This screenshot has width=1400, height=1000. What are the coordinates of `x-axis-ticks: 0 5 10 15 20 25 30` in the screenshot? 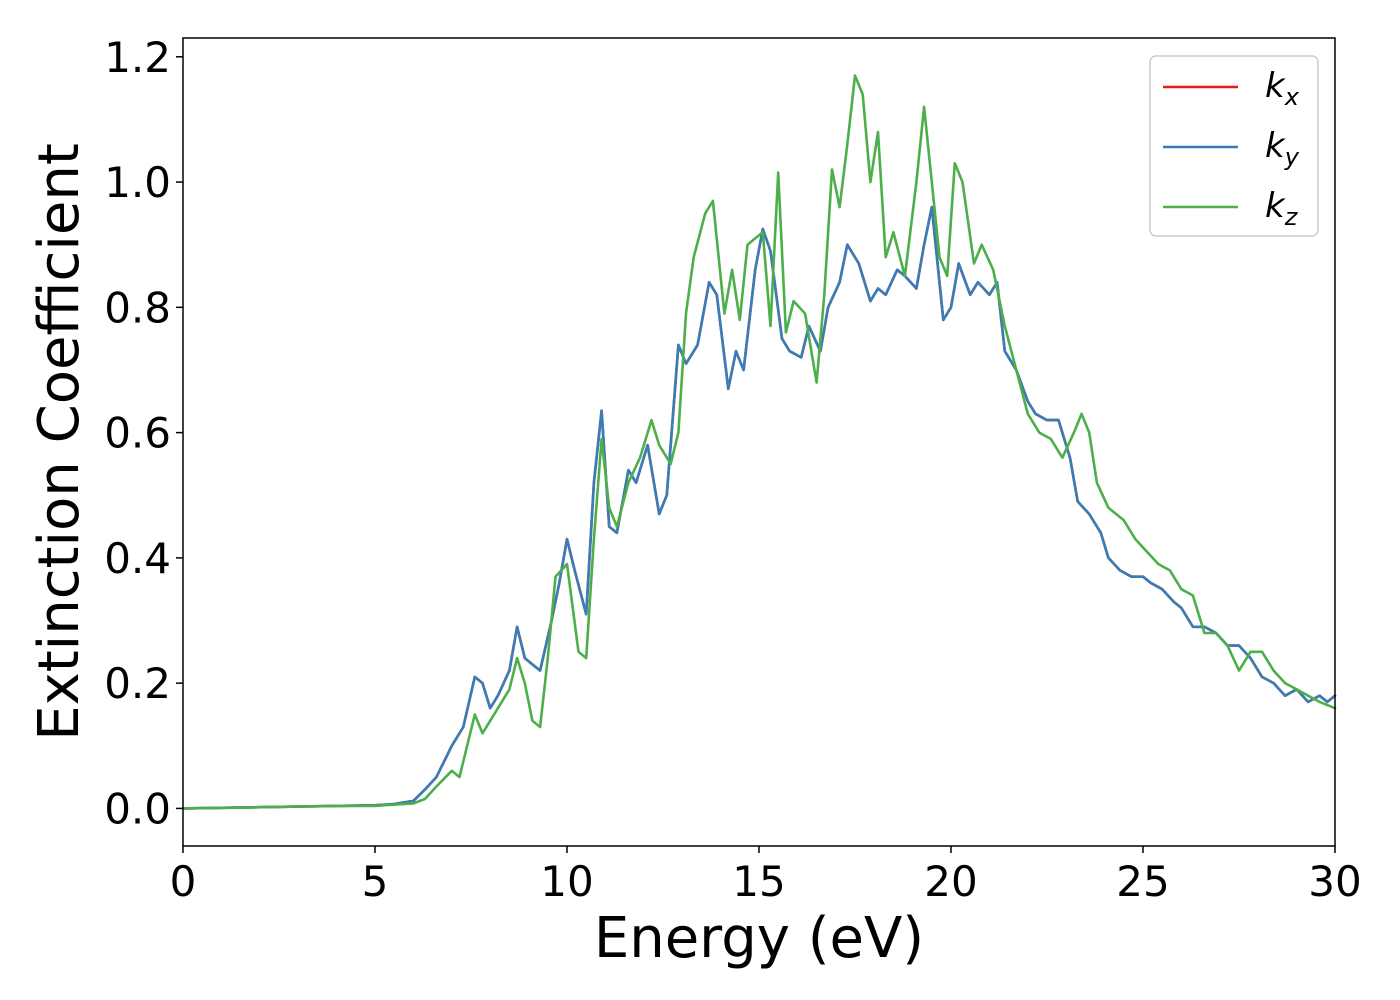 It's located at (766, 876).